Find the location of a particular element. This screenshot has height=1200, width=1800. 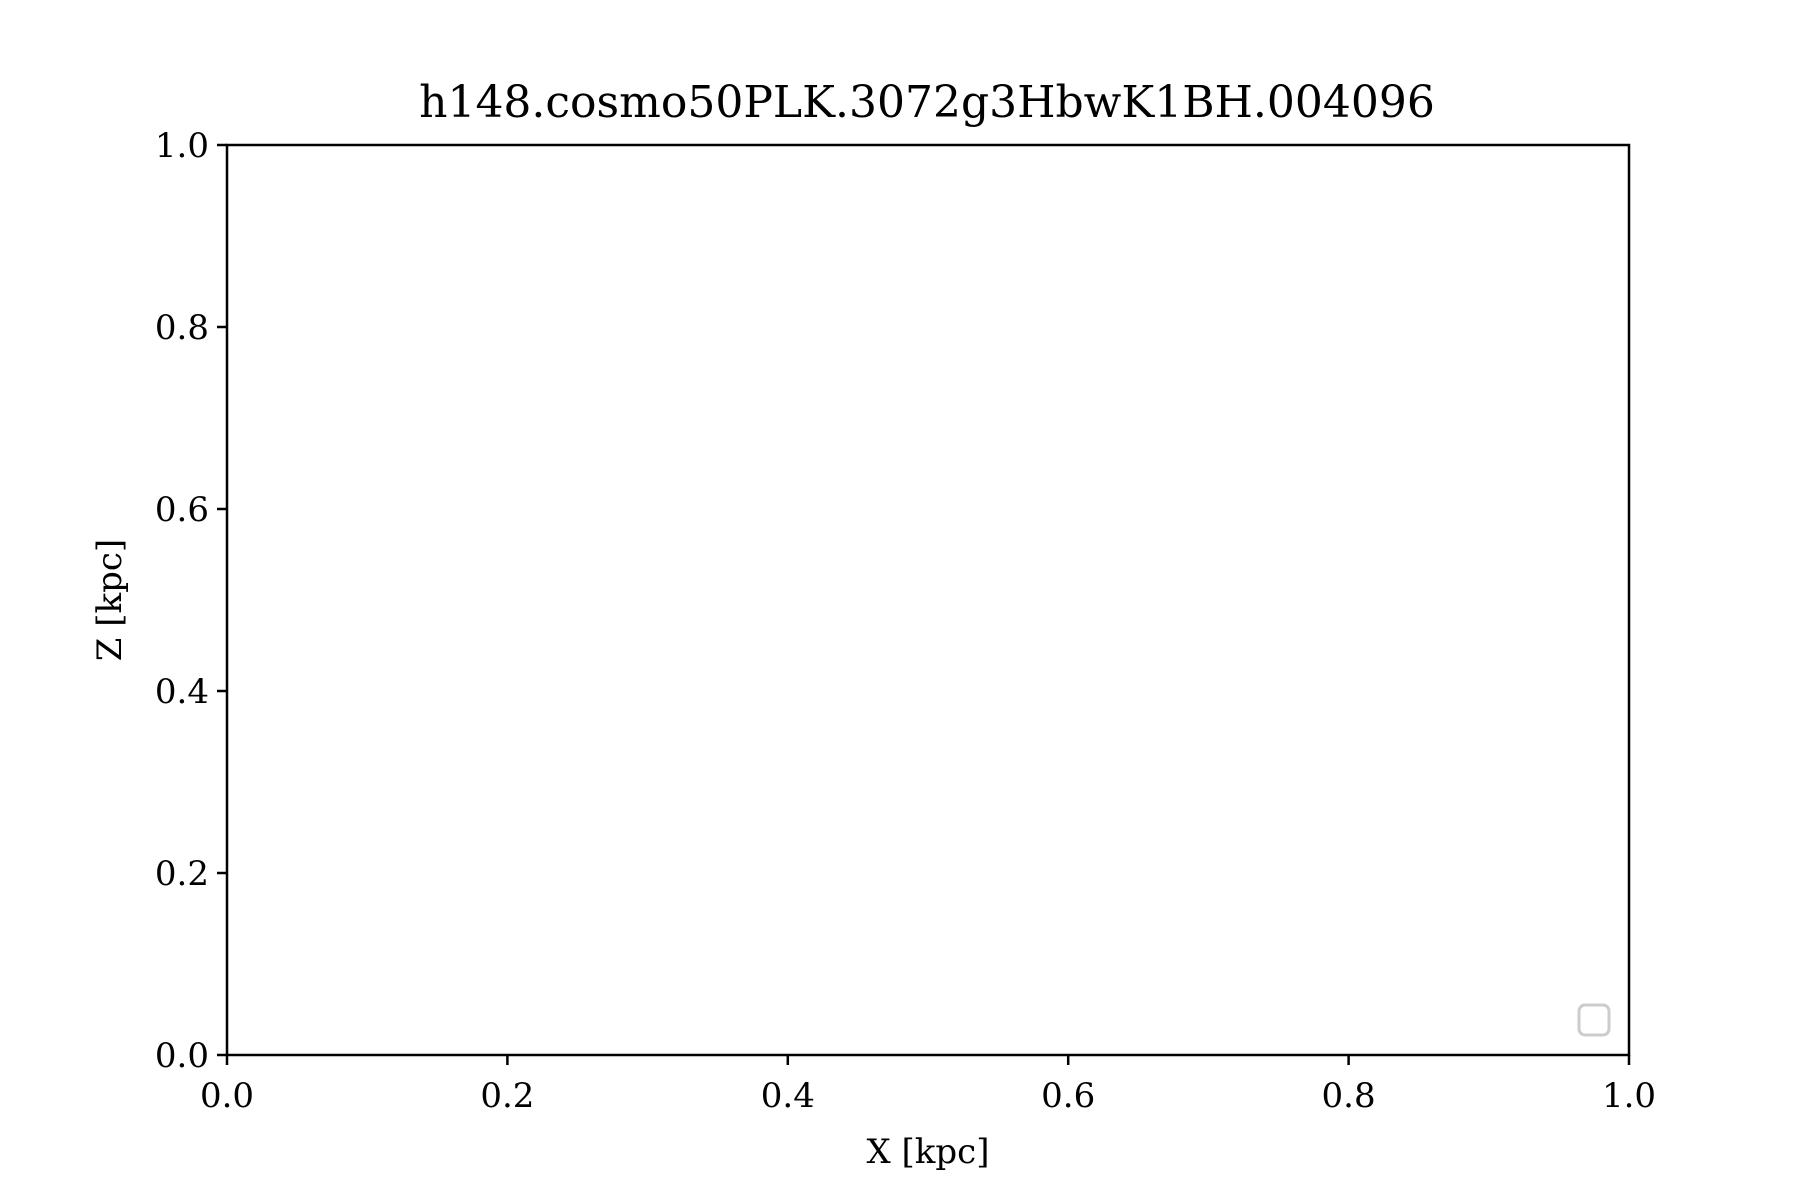

x-tick-label: 0.8 is located at coordinates (1349, 1096).